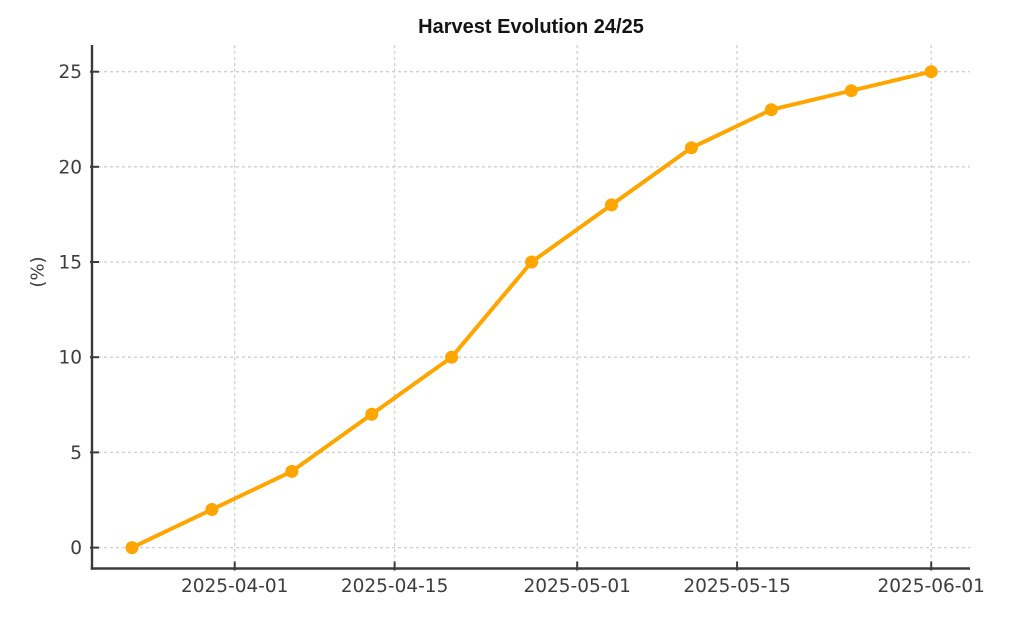 Image resolution: width=1024 pixels, height=629 pixels. Describe the element at coordinates (70, 358) in the screenshot. I see `y-tick-label: 10` at that location.